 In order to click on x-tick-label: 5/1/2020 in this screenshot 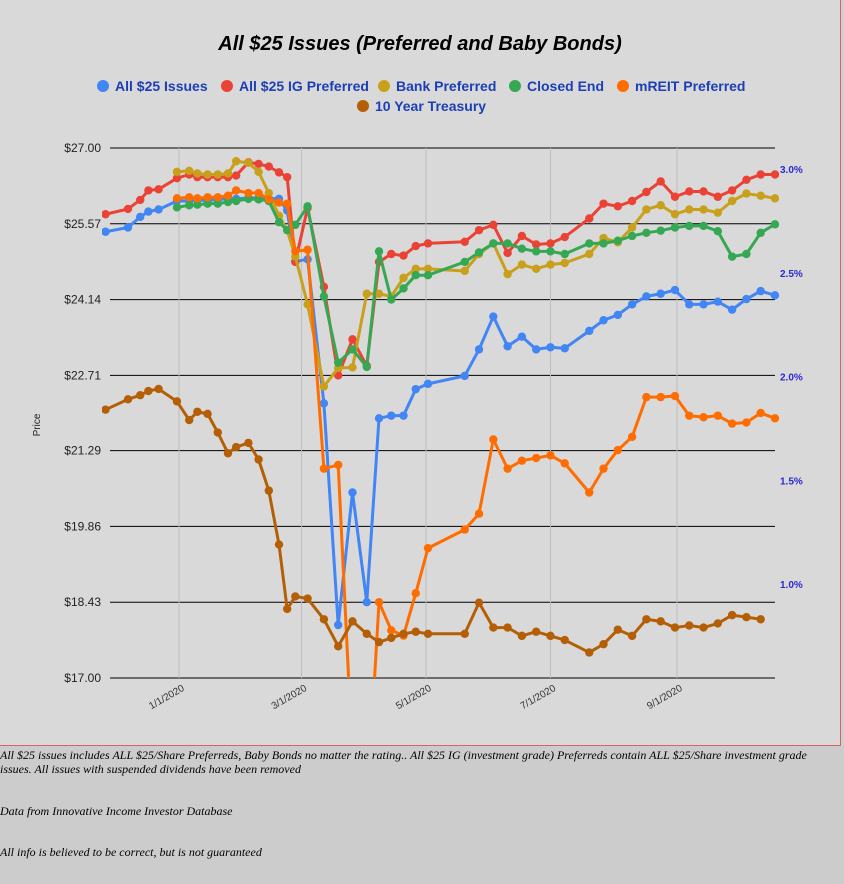, I will do `click(414, 697)`.